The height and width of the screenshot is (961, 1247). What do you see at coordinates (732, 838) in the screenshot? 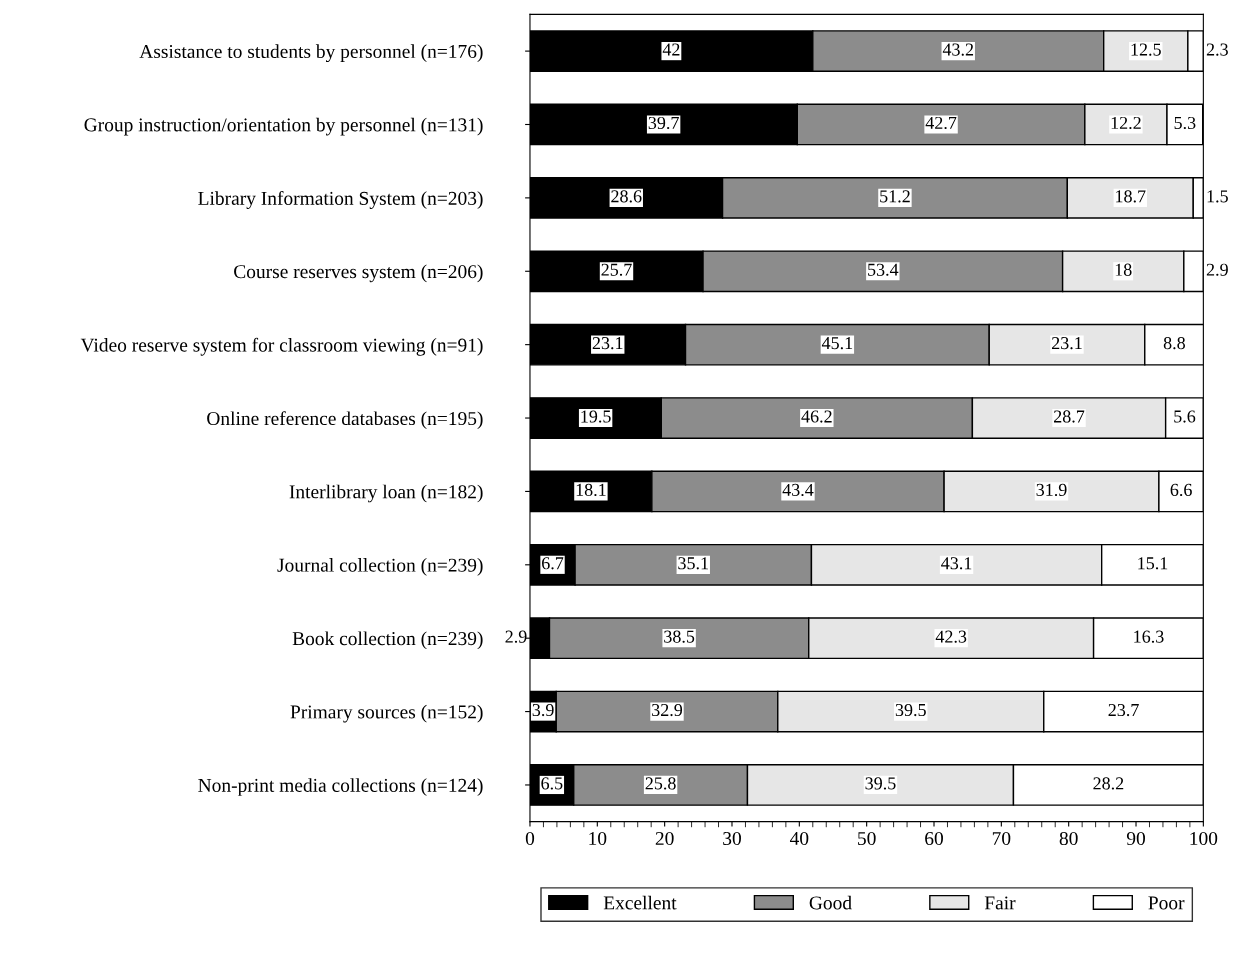
I see `x-tick-label: 30` at bounding box center [732, 838].